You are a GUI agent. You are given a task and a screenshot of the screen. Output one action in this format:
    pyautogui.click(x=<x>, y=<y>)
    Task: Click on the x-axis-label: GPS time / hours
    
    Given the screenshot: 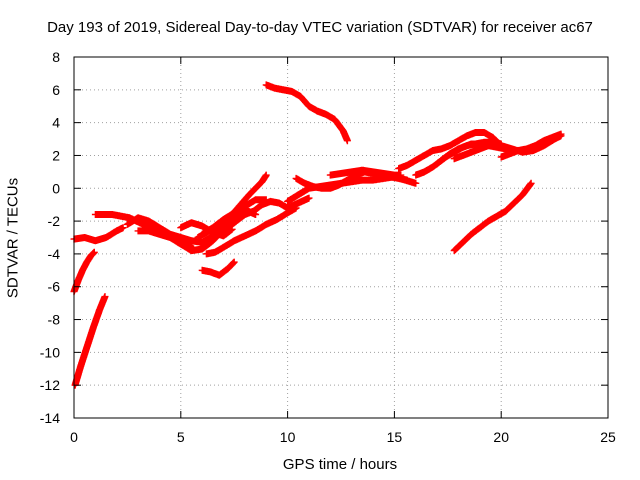 What is the action you would take?
    pyautogui.click(x=340, y=464)
    